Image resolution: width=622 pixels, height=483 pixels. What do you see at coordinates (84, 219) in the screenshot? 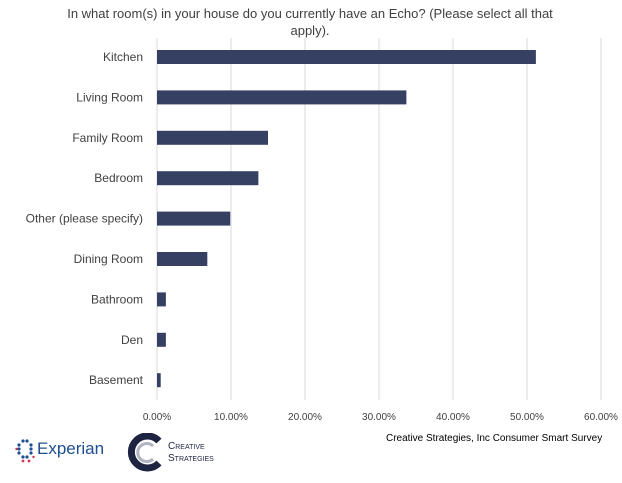
I see `category-label: Other (please specify)` at bounding box center [84, 219].